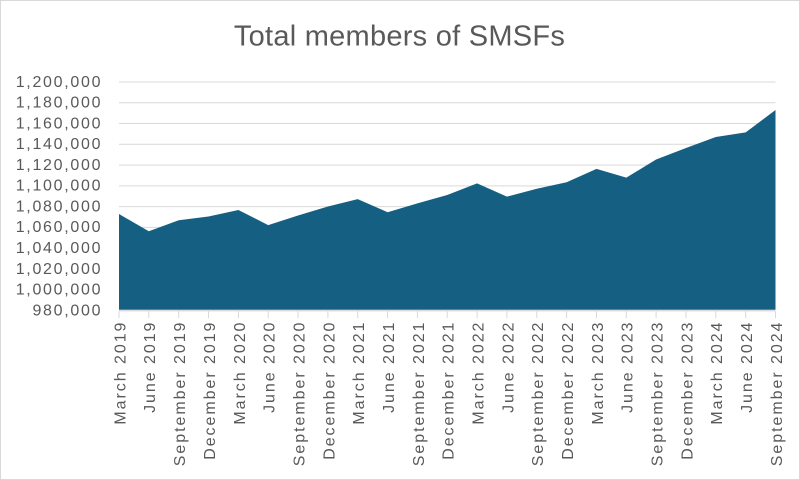  Describe the element at coordinates (598, 373) in the screenshot. I see `svg-text: March 2023` at that location.